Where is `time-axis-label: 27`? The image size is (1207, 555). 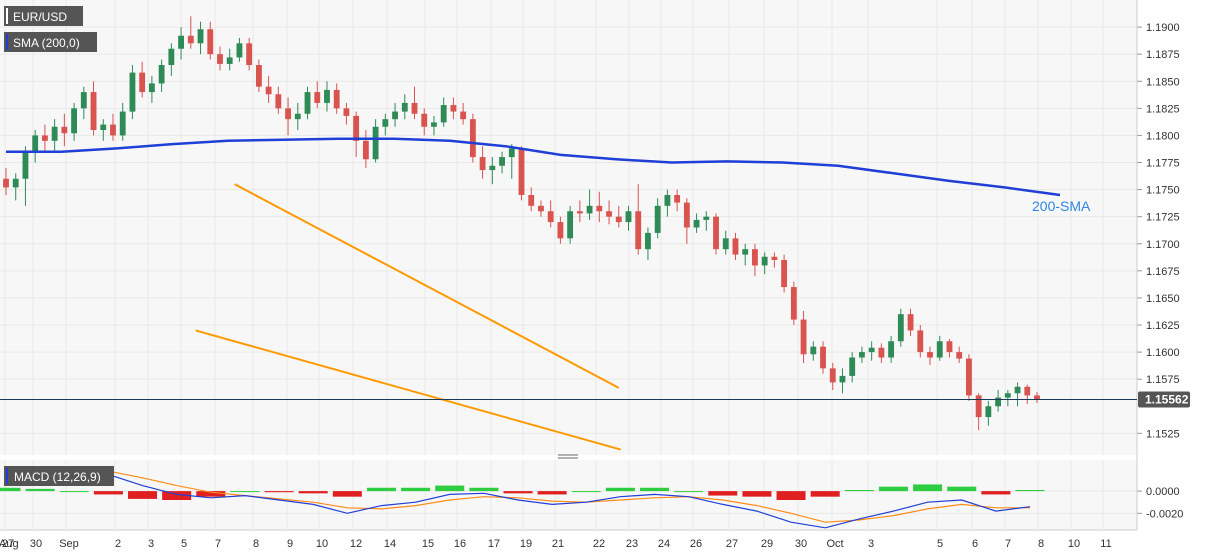 time-axis-label: 27 is located at coordinates (8, 544).